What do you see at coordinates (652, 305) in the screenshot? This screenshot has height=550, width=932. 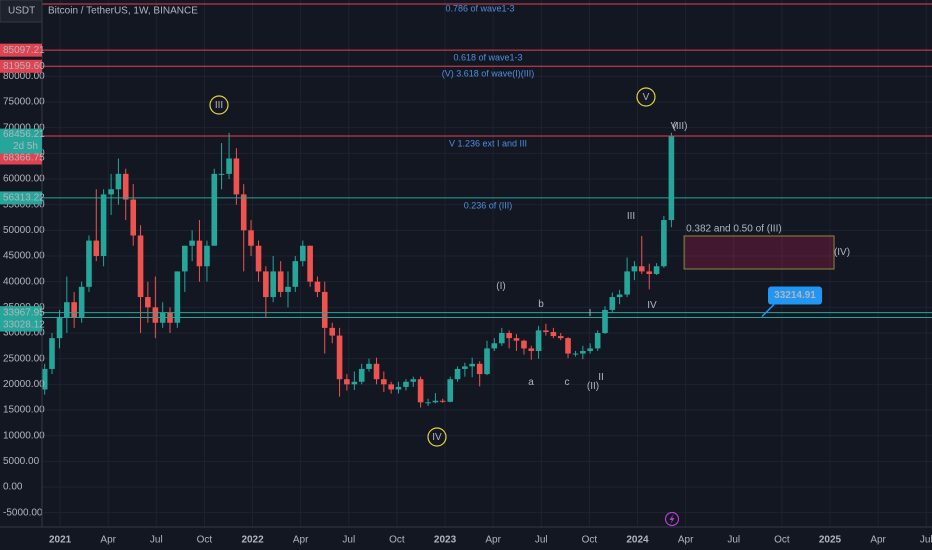 I see `wave-label: IV` at bounding box center [652, 305].